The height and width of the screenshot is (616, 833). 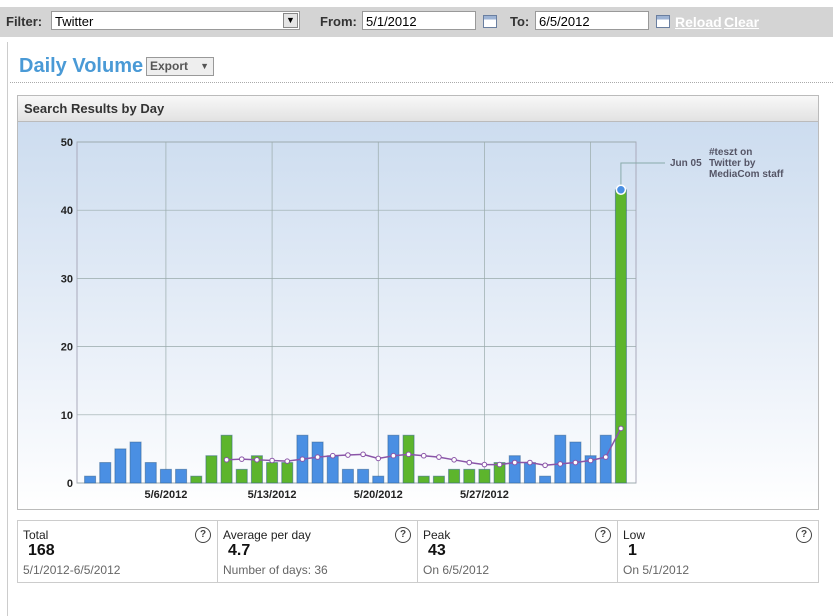 I want to click on export-button: Export ▼, so click(x=180, y=66).